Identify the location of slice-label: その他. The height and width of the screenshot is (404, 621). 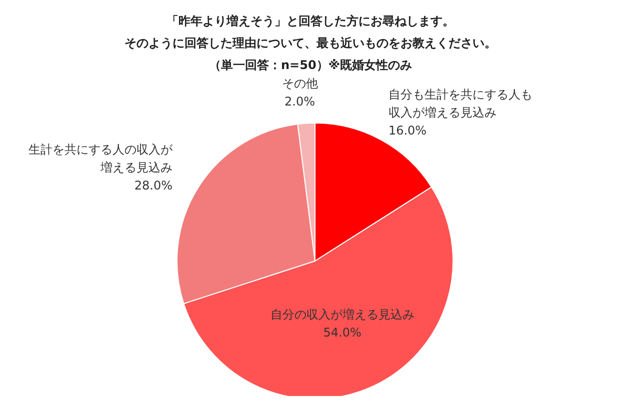
(300, 83).